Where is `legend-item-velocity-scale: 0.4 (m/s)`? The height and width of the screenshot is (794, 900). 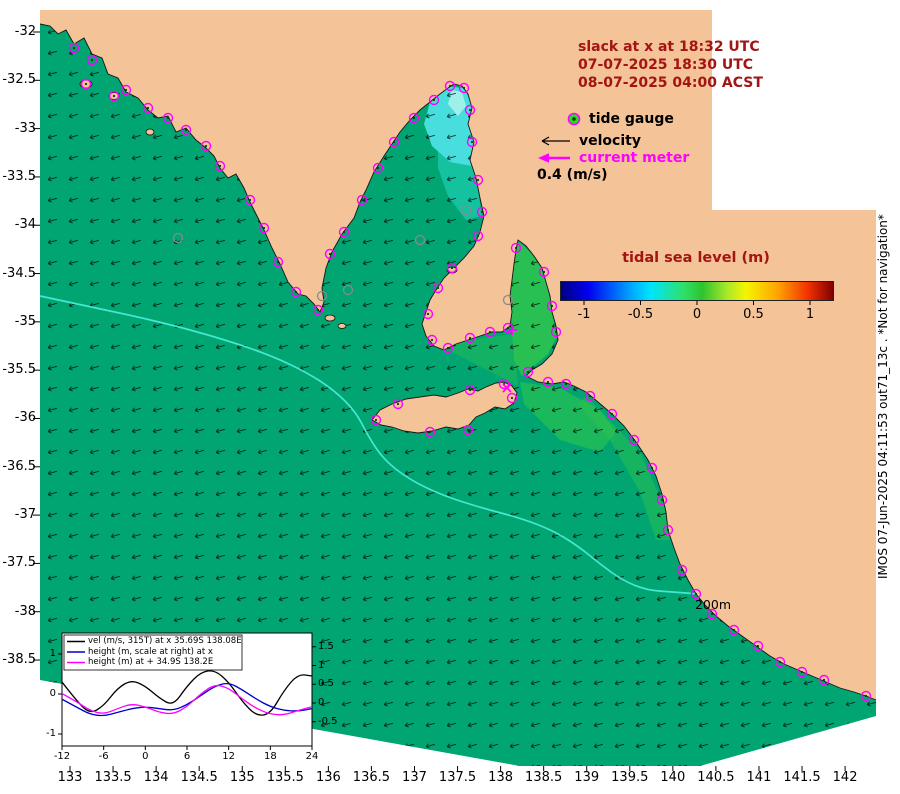 legend-item-velocity-scale: 0.4 (m/s) is located at coordinates (572, 175).